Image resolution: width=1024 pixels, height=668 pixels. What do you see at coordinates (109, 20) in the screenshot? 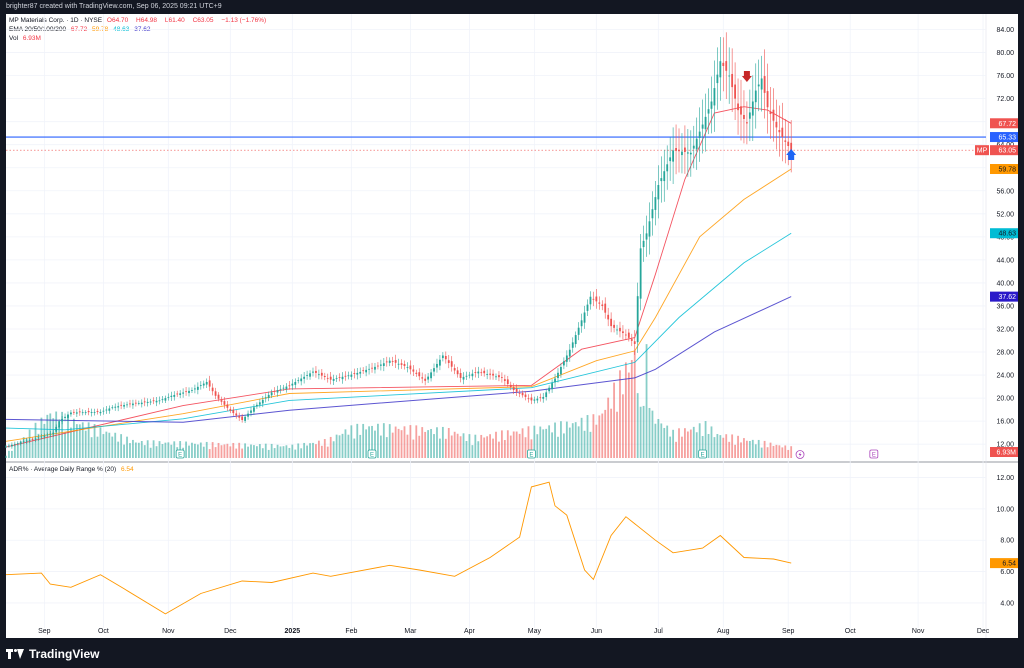
I see `ohlc-label-open: O` at bounding box center [109, 20].